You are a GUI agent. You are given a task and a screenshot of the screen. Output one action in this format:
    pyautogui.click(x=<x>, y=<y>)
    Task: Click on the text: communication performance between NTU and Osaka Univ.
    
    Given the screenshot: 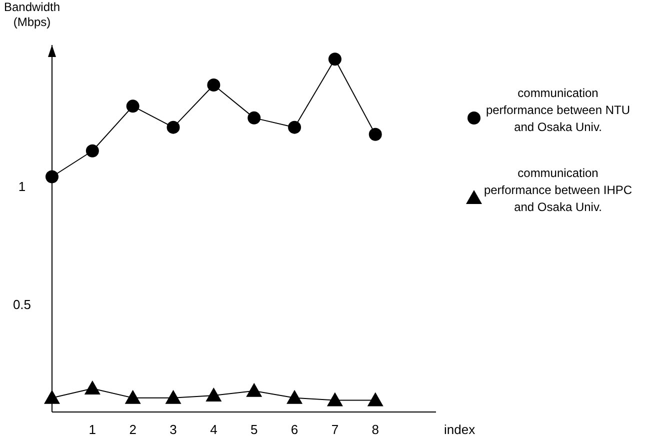 What is the action you would take?
    pyautogui.click(x=558, y=110)
    